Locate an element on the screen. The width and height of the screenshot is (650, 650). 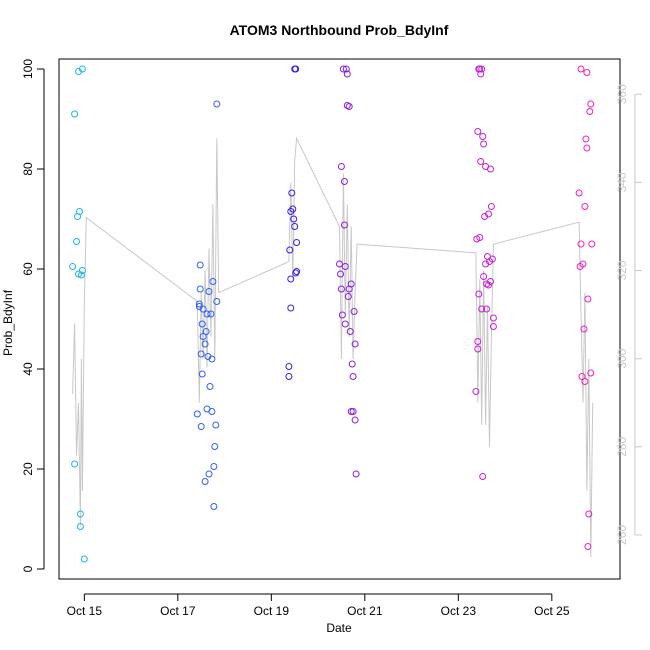
y2-tick-label: 260 is located at coordinates (622, 535).